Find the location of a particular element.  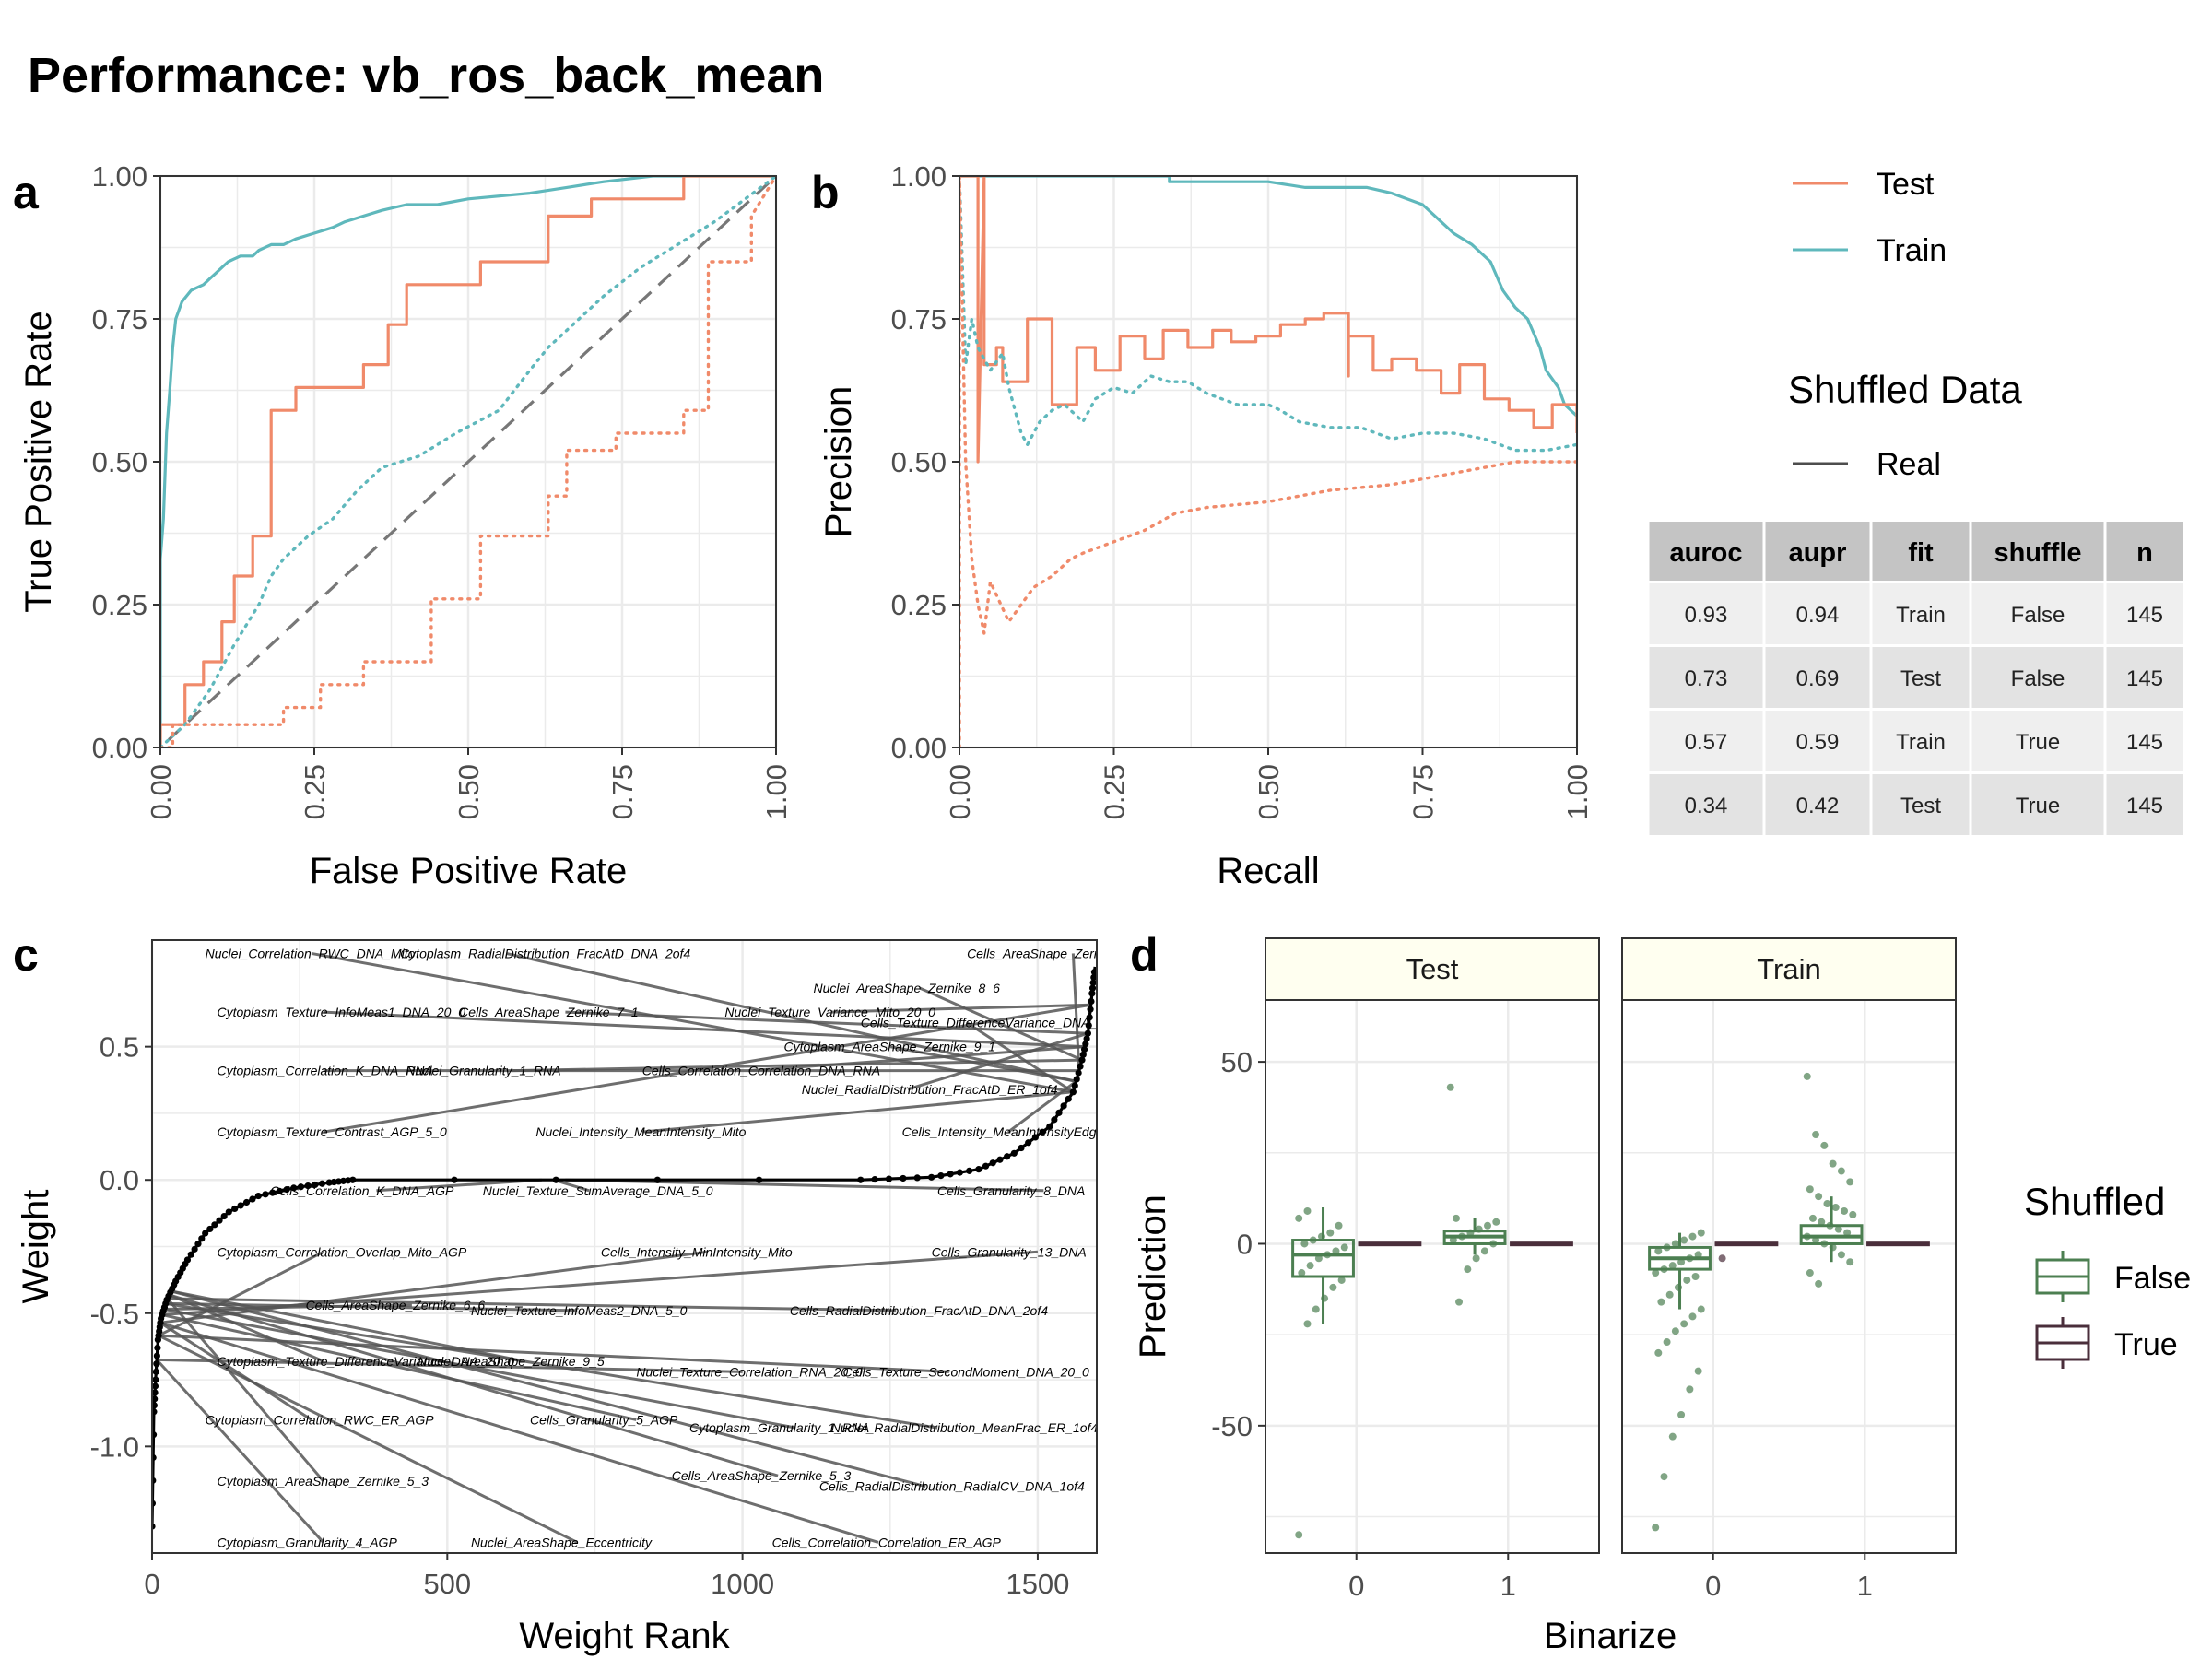

feature-label: Cytoplasm_Granularity_4_AGP is located at coordinates (307, 1542).